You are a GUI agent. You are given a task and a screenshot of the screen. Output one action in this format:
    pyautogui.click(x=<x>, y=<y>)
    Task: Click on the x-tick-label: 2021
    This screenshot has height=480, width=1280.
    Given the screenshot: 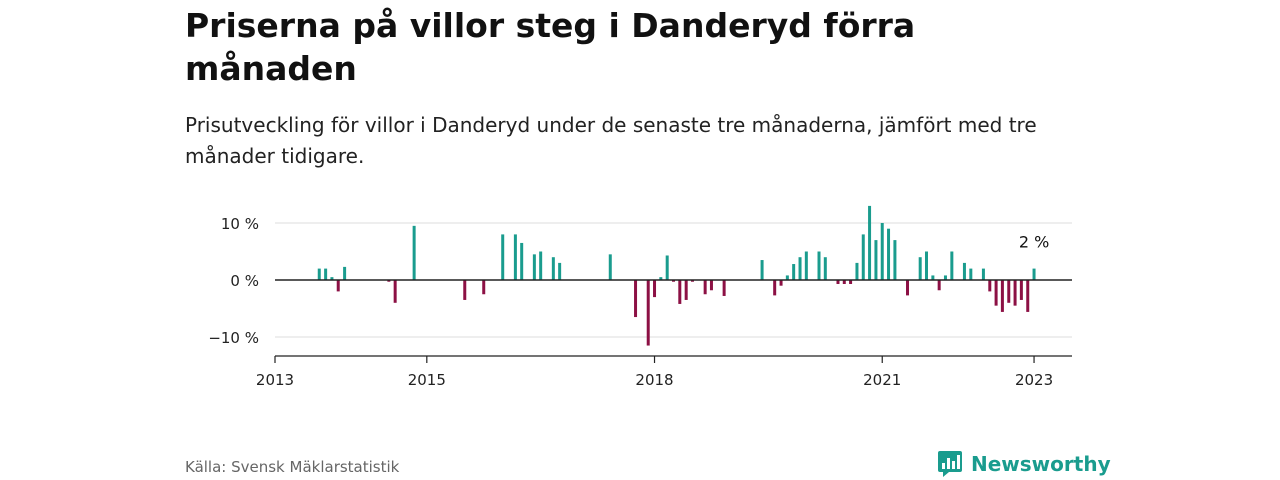 What is the action you would take?
    pyautogui.click(x=882, y=380)
    